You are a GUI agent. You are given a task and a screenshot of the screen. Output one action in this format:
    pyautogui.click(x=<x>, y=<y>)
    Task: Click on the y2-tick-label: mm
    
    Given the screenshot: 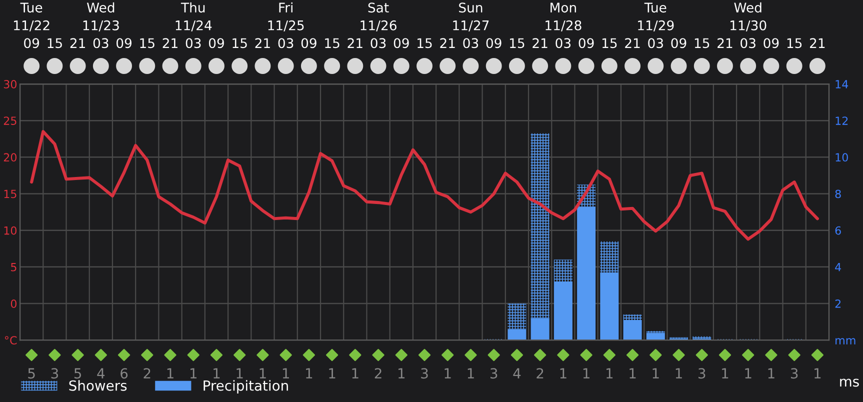 What is the action you would take?
    pyautogui.click(x=846, y=341)
    